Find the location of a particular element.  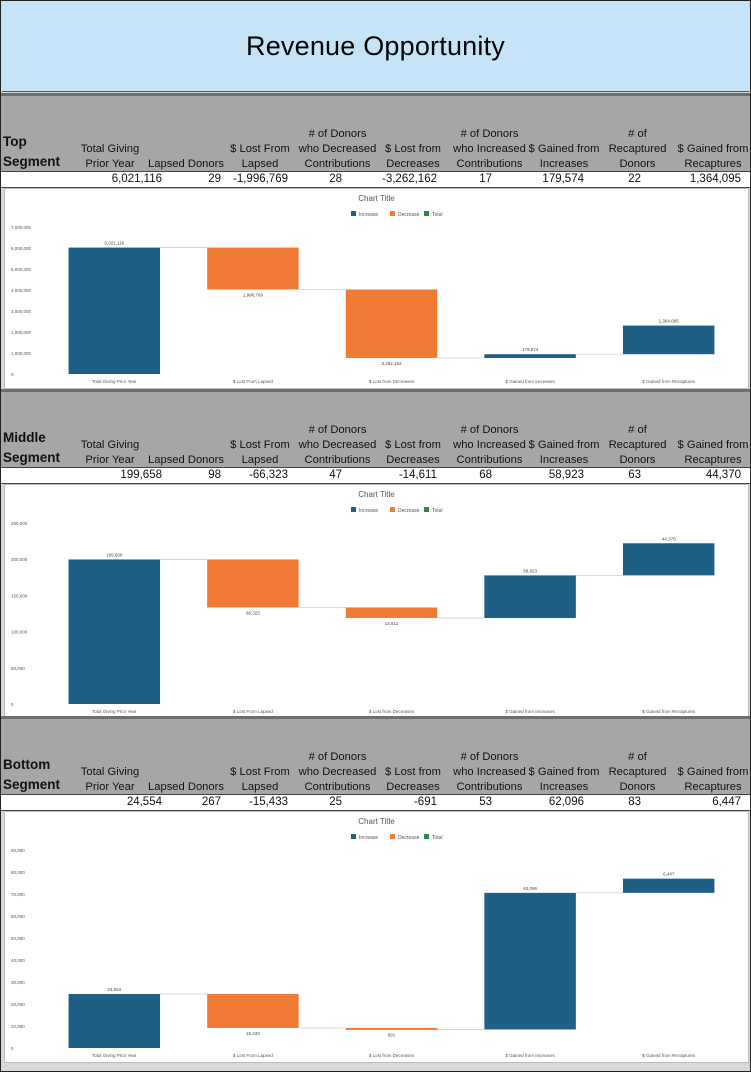

data-label: 44,370 is located at coordinates (669, 538).